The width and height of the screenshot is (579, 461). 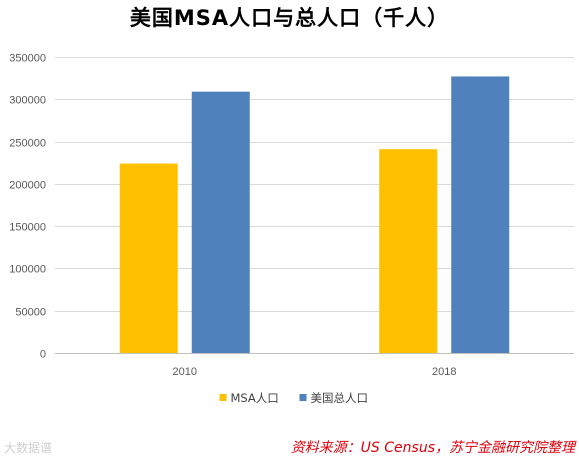 What do you see at coordinates (408, 251) in the screenshot?
I see `bar-msa-2018` at bounding box center [408, 251].